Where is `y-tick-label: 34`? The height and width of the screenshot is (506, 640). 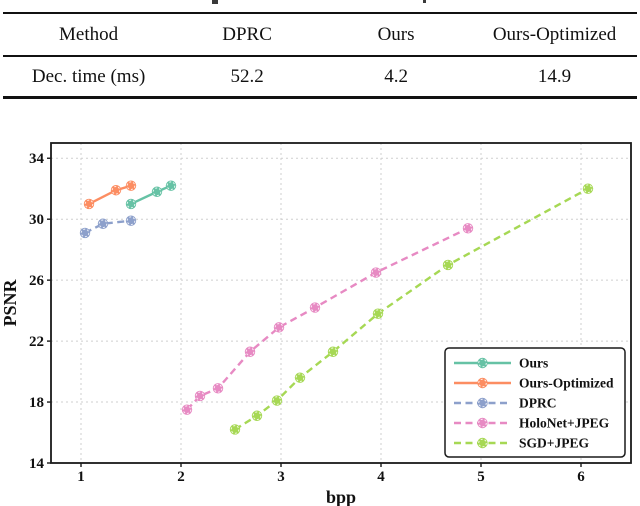
y-tick-label: 34 is located at coordinates (37, 159).